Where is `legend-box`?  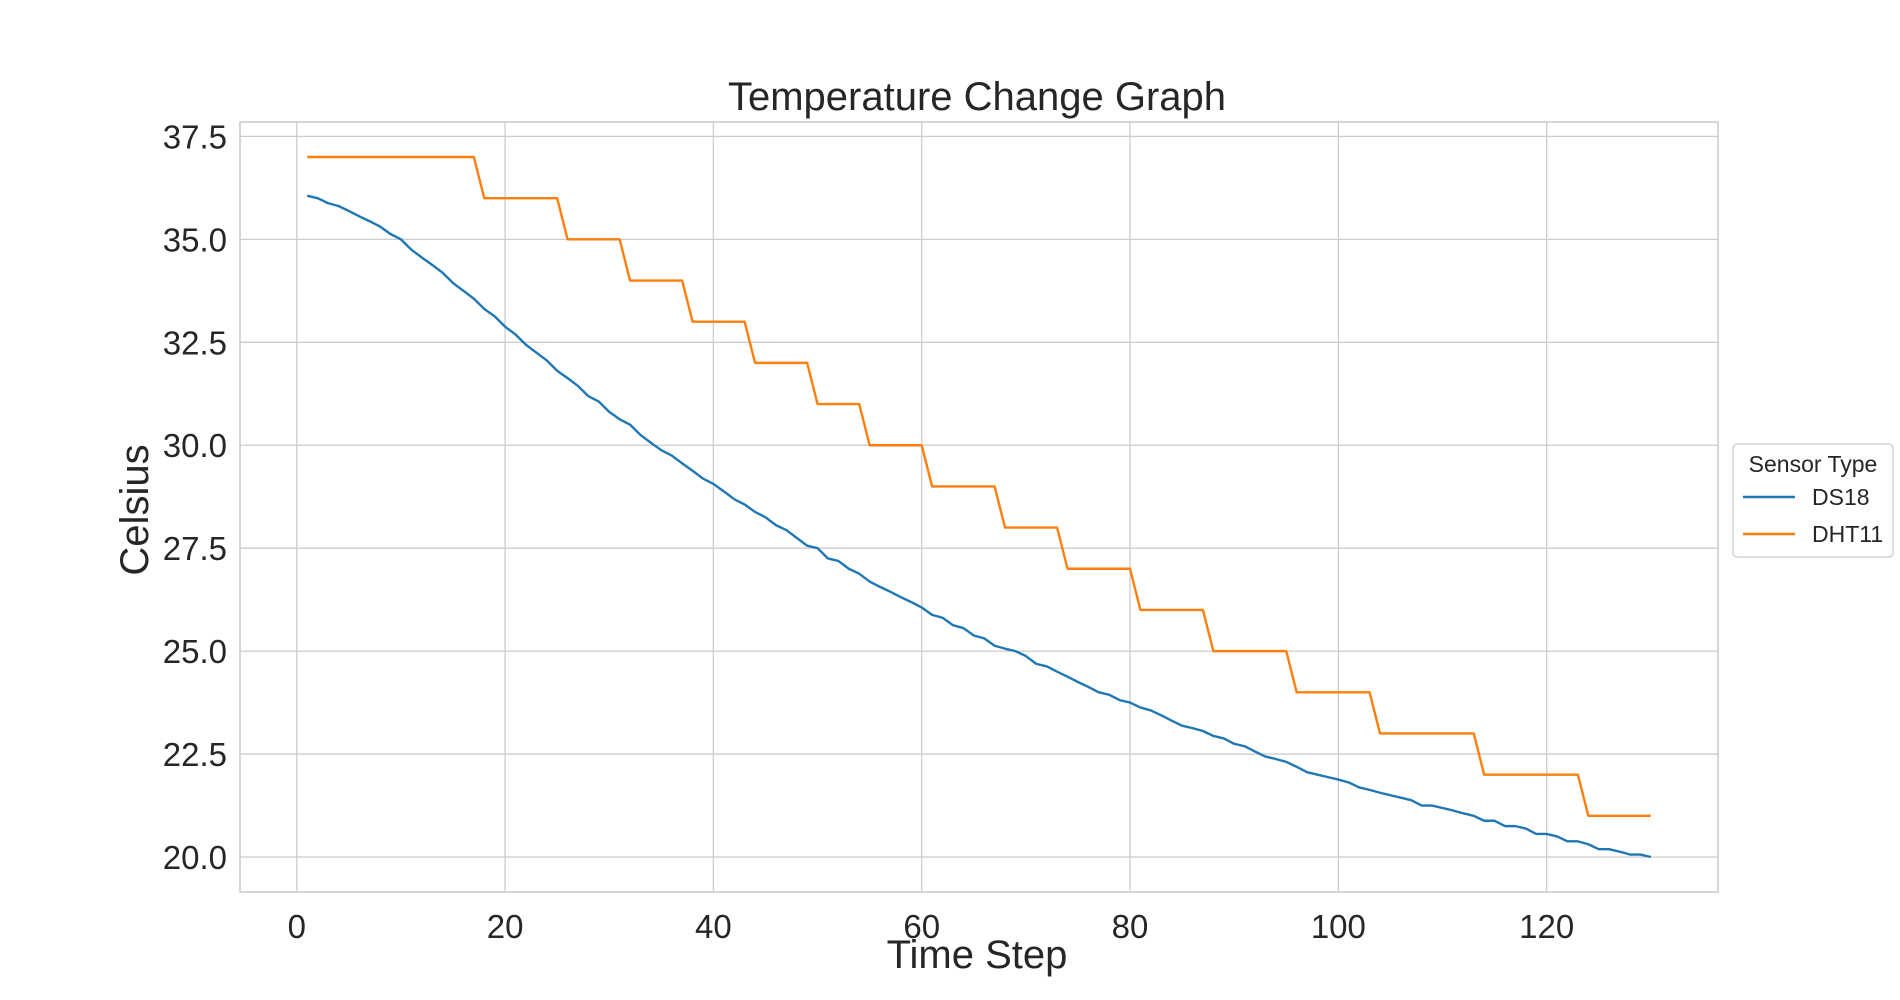
legend-box is located at coordinates (1813, 500).